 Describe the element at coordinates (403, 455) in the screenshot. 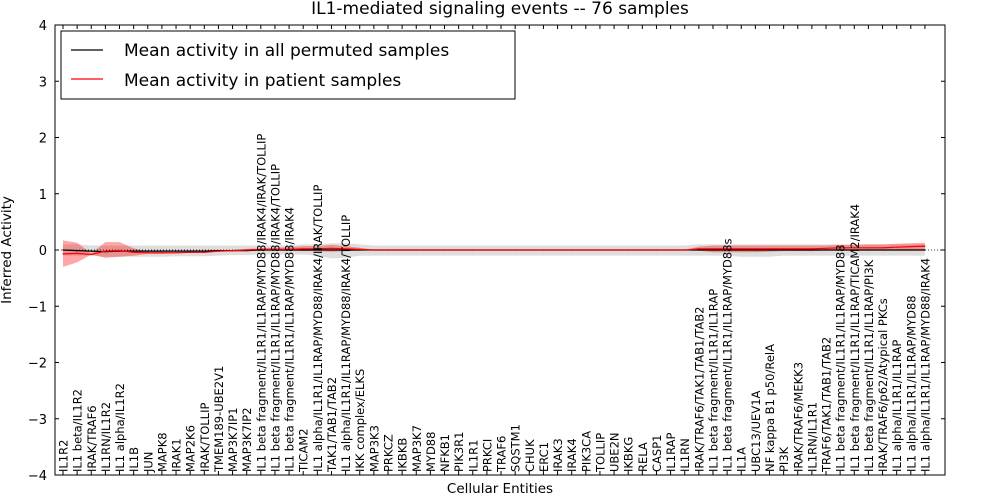

I see `x-category-label: IKBKB` at that location.